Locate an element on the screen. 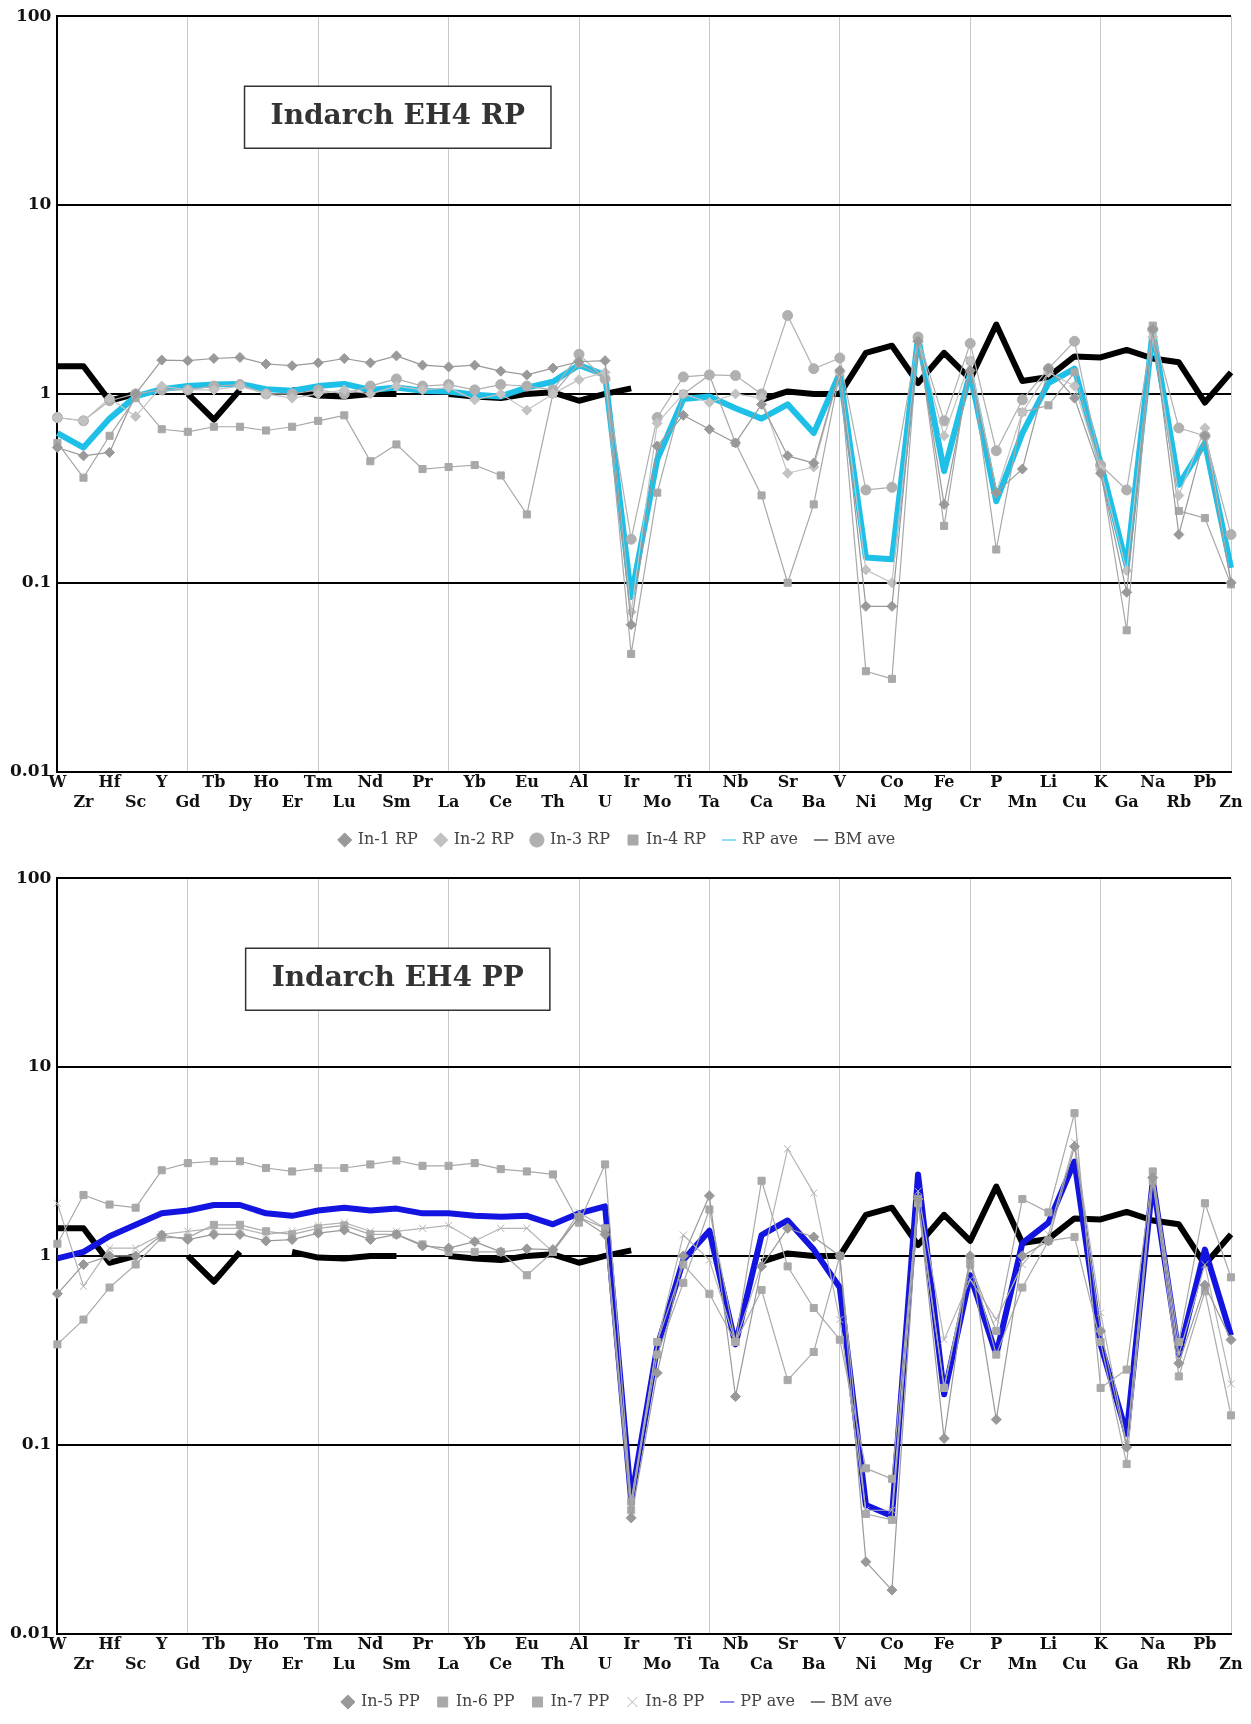  legend-label: In-4 RP is located at coordinates (676, 839).